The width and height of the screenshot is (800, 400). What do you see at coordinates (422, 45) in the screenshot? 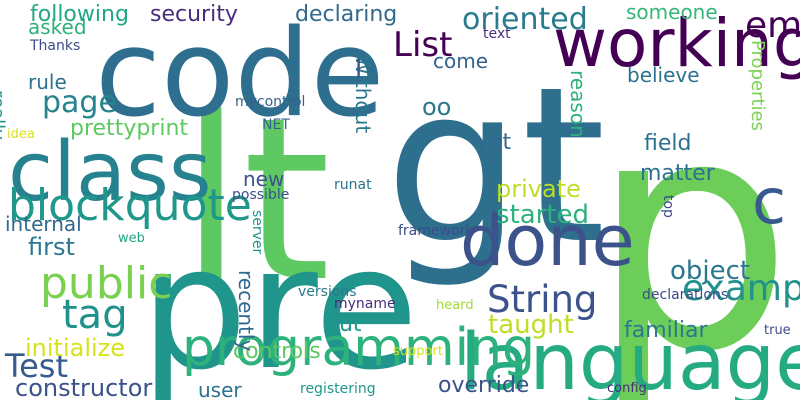
I see `word-list: List` at bounding box center [422, 45].